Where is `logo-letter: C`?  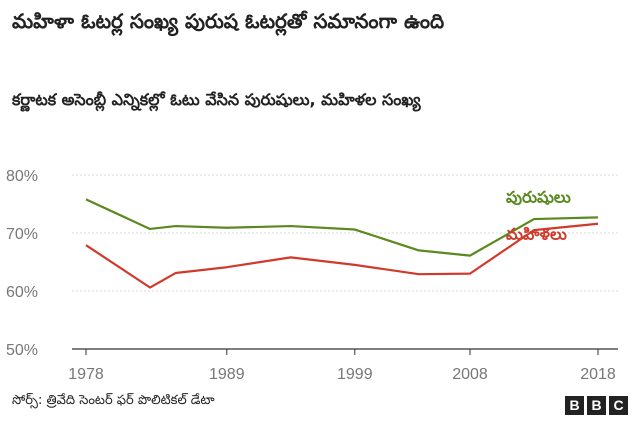 logo-letter: C is located at coordinates (618, 405).